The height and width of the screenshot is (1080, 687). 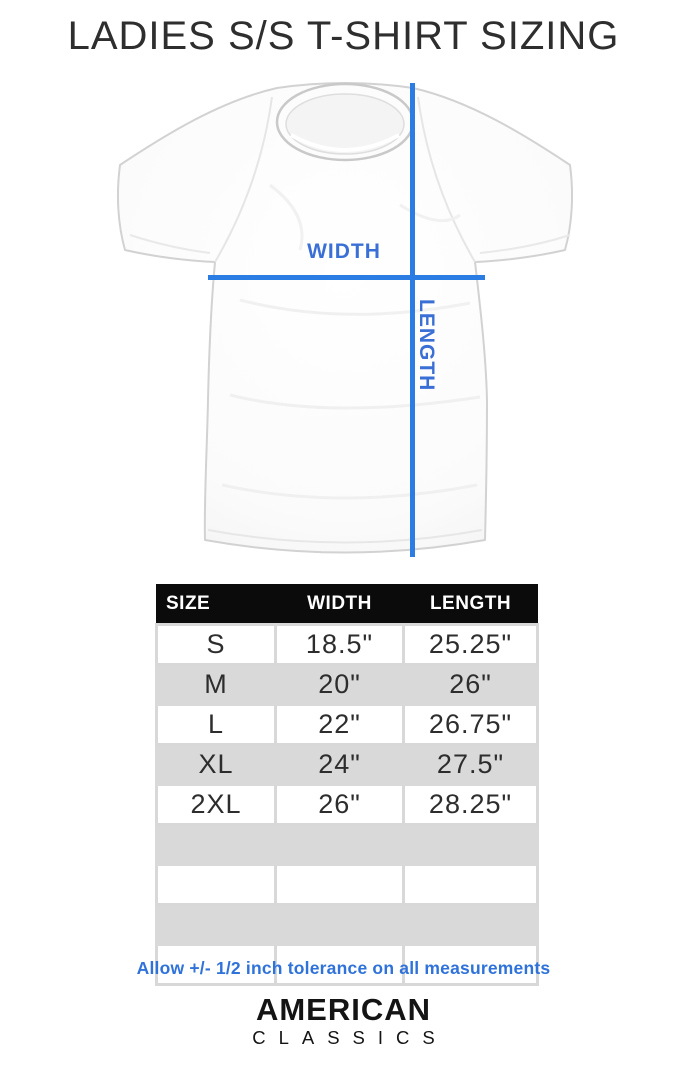 I want to click on length-cell: 26.75", so click(x=470, y=724).